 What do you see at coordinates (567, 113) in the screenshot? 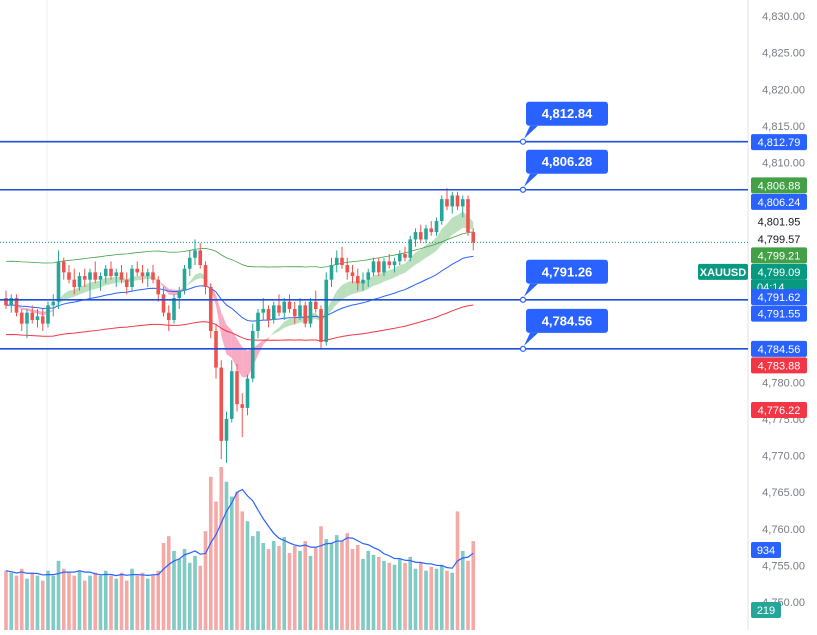
I see `callout-label: 4,812.84` at bounding box center [567, 113].